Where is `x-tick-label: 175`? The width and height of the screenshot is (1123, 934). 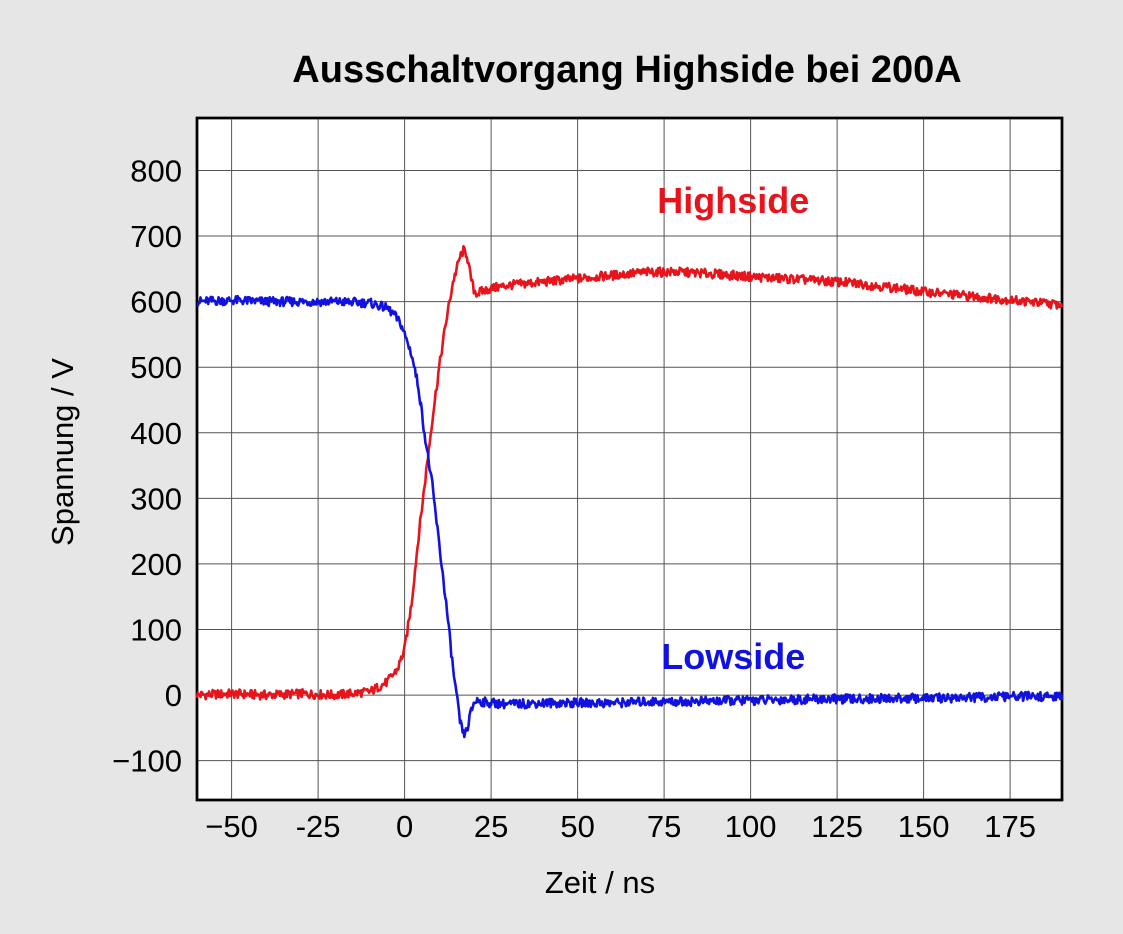
x-tick-label: 175 is located at coordinates (1010, 826).